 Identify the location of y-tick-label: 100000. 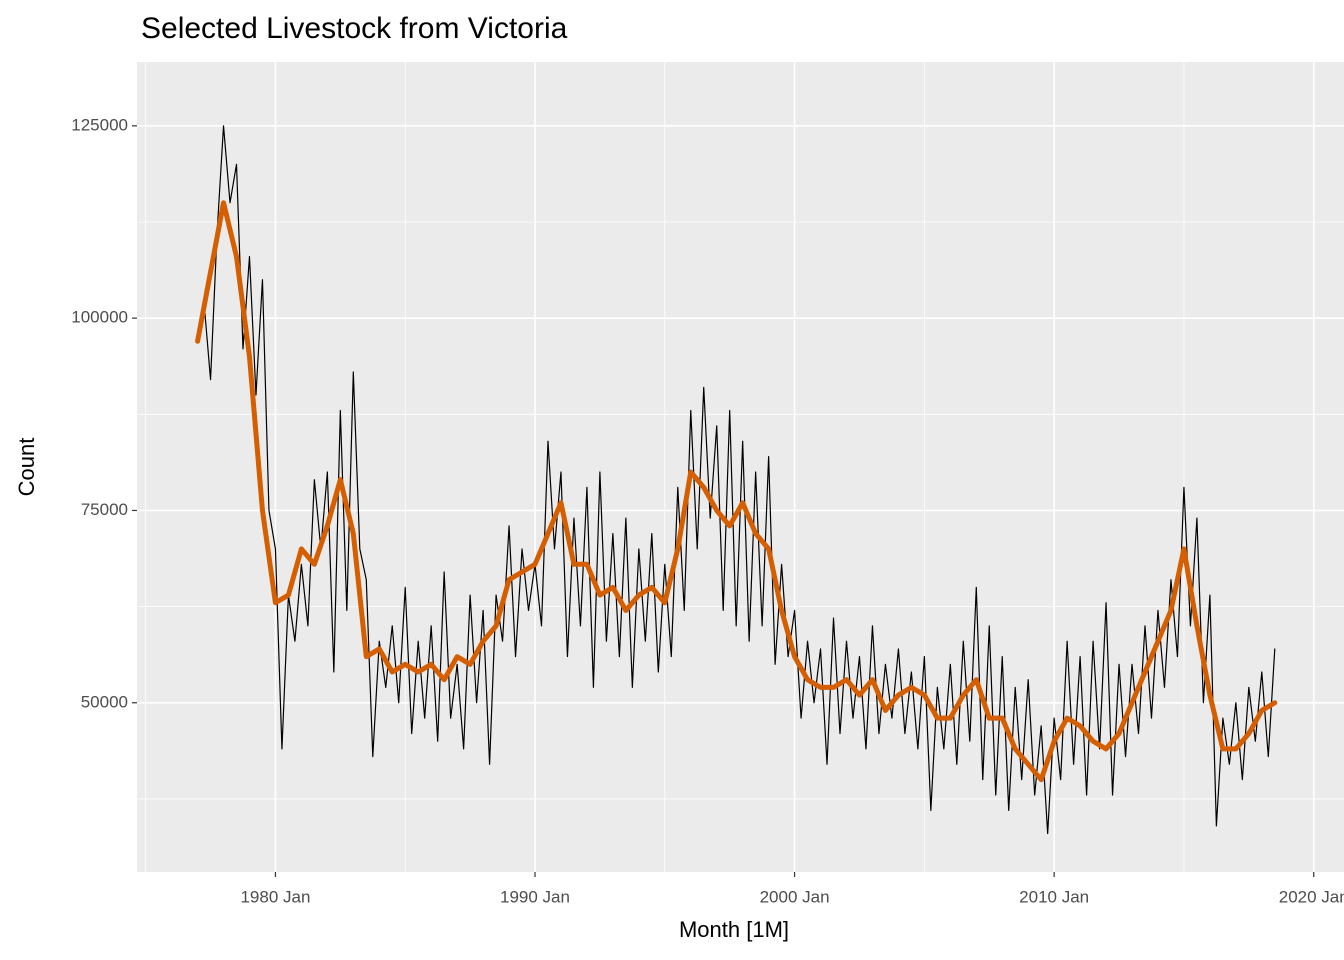
(99, 317).